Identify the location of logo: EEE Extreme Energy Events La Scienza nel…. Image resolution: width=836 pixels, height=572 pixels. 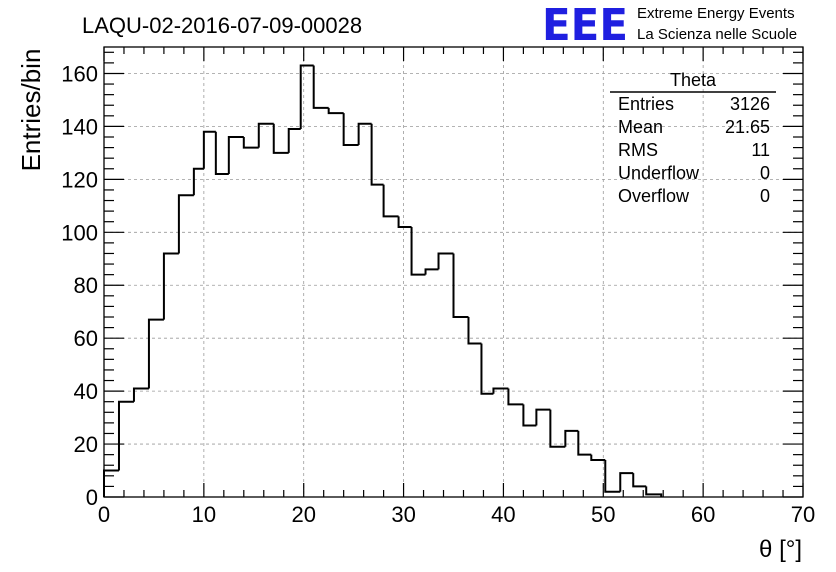
(669, 25).